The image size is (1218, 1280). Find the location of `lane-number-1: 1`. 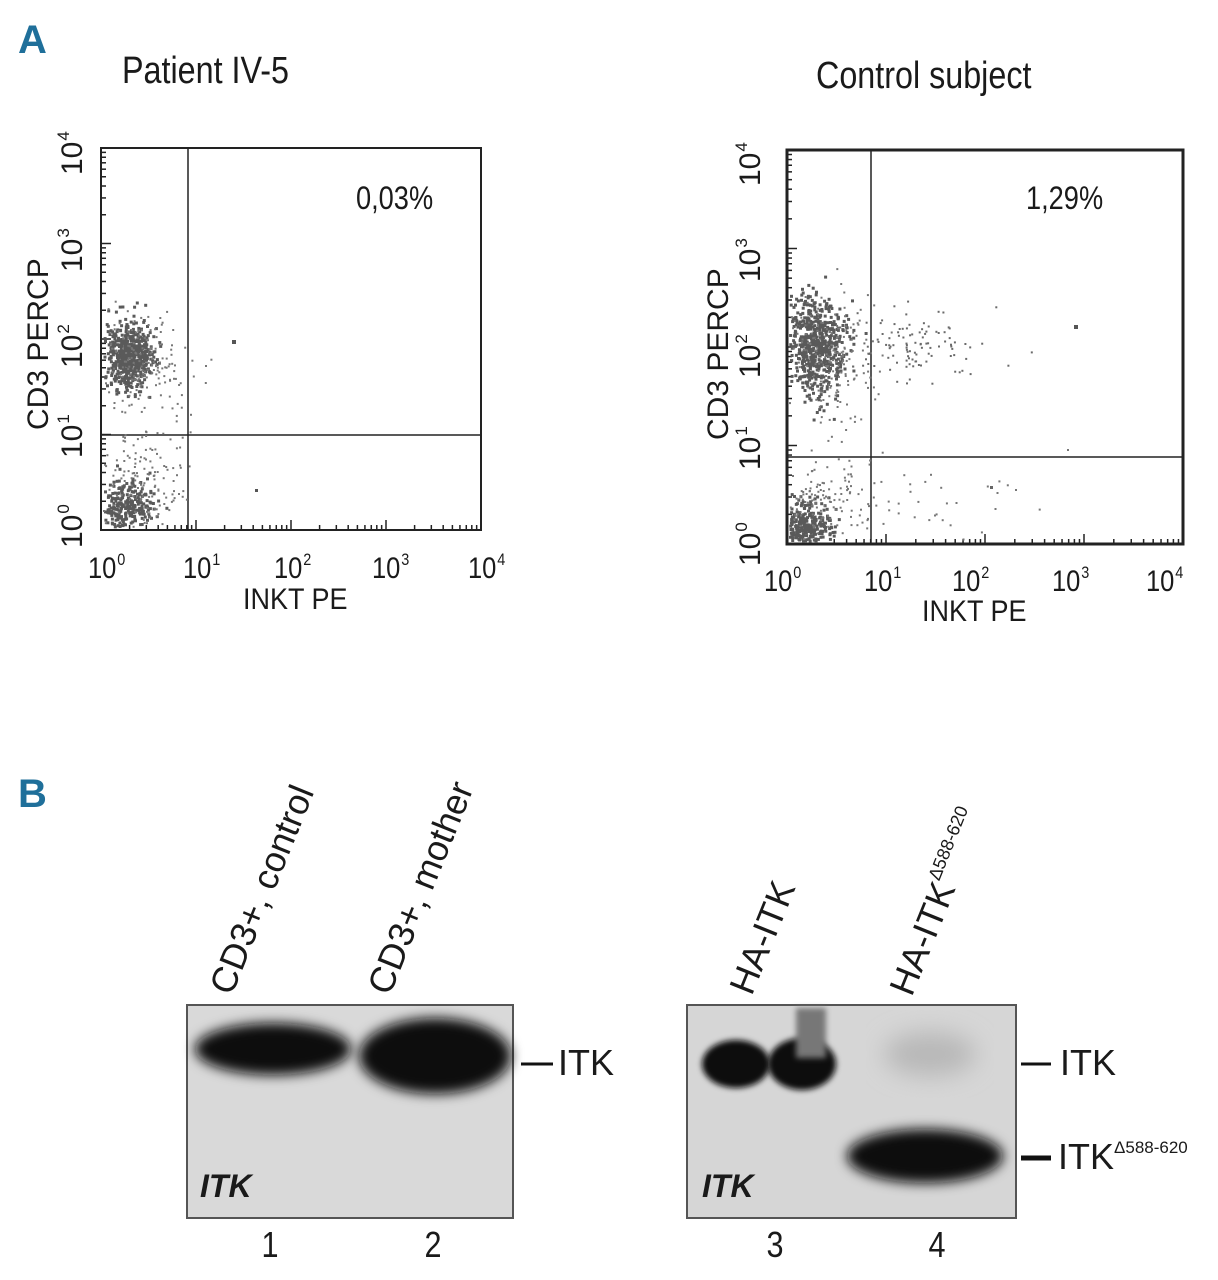

lane-number-1: 1 is located at coordinates (270, 1244).